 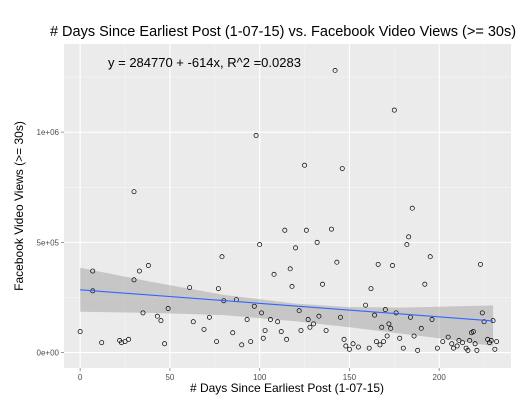 I want to click on x-tick-label: 200, so click(x=440, y=377).